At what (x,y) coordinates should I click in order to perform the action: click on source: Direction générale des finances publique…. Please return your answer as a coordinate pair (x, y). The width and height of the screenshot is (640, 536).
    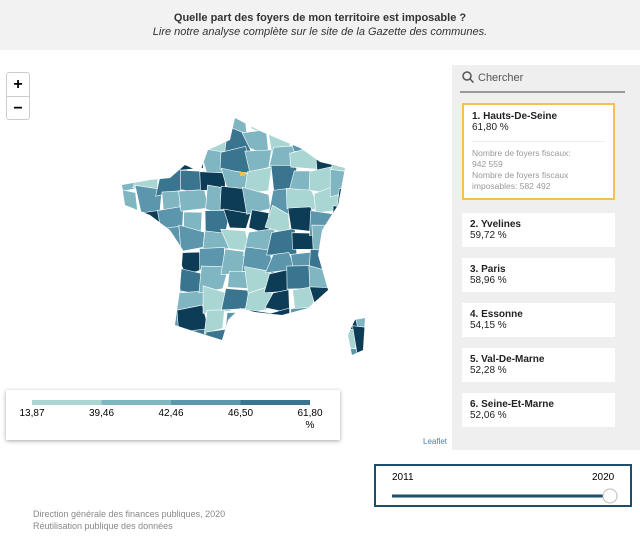
    Looking at the image, I should click on (129, 514).